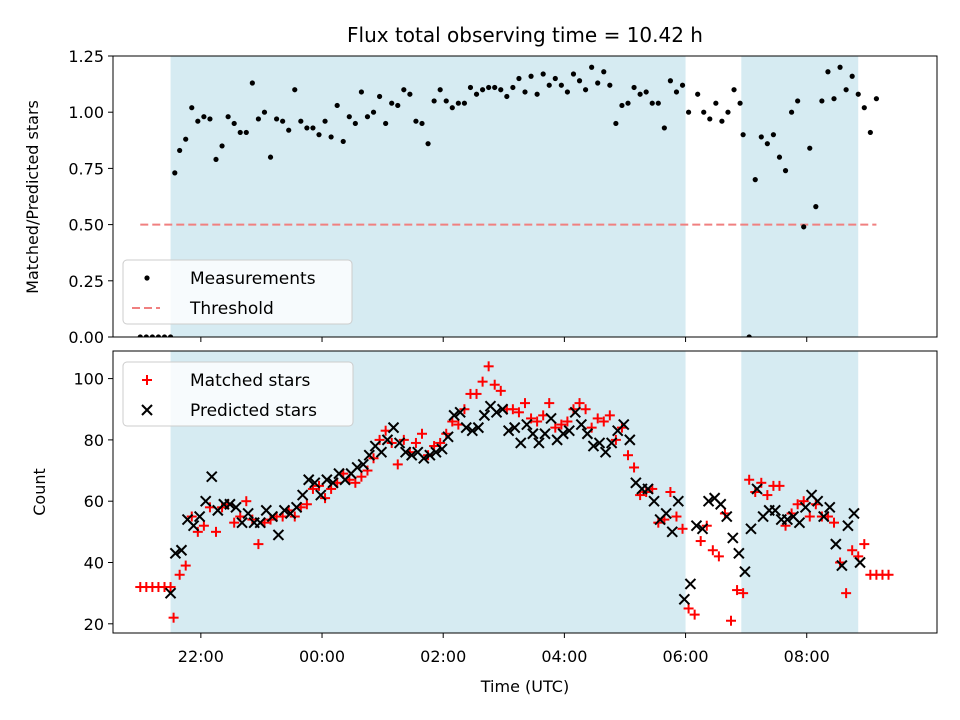 Image resolution: width=960 pixels, height=720 pixels. What do you see at coordinates (237, 292) in the screenshot?
I see `ratio-legend: Measurements Threshold` at bounding box center [237, 292].